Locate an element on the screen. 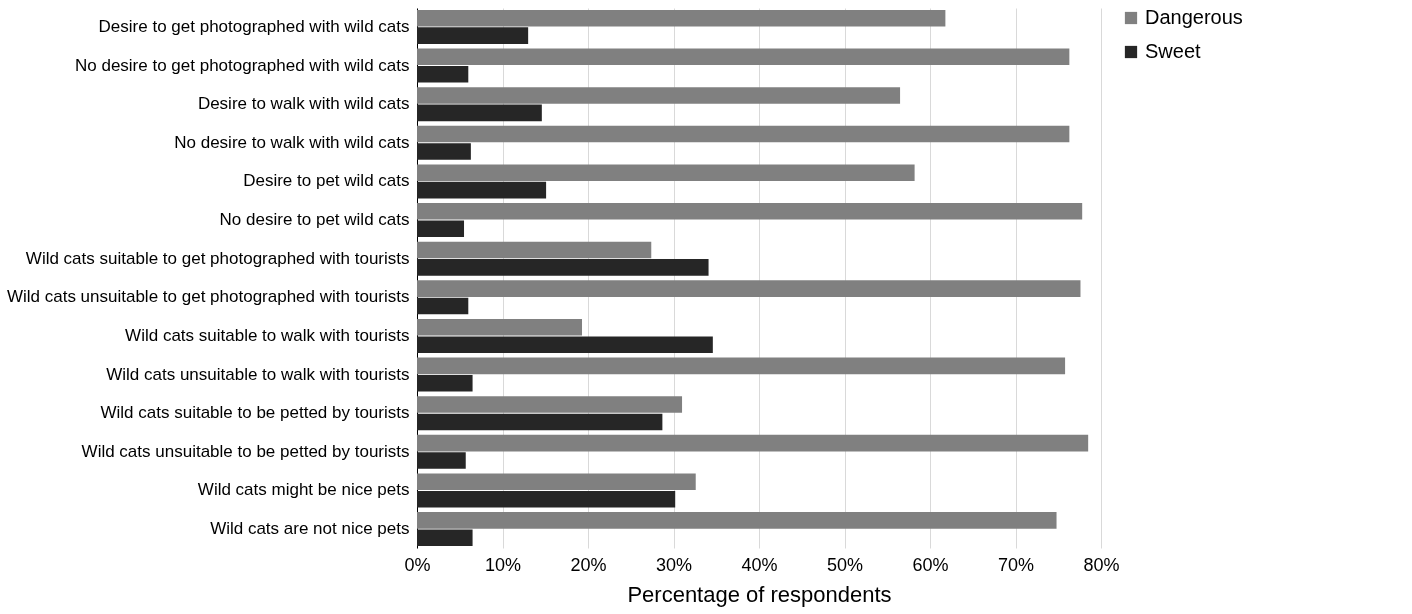 The height and width of the screenshot is (614, 1412). y-tick-label: Wild cats unsuitable to walk with tourists is located at coordinates (258, 374).